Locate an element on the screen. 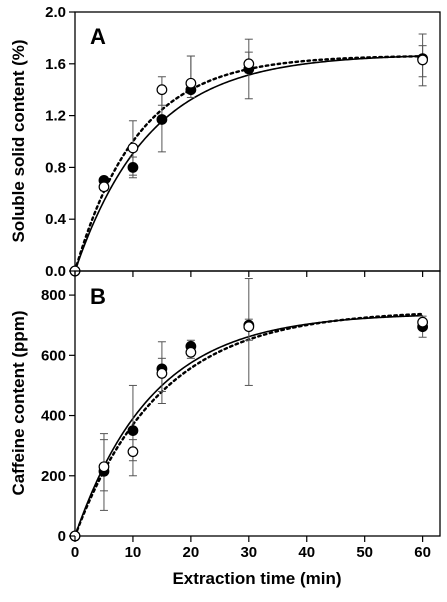 This screenshot has height=602, width=447. panel-a-y-tick-label: 1.6 is located at coordinates (55, 64).